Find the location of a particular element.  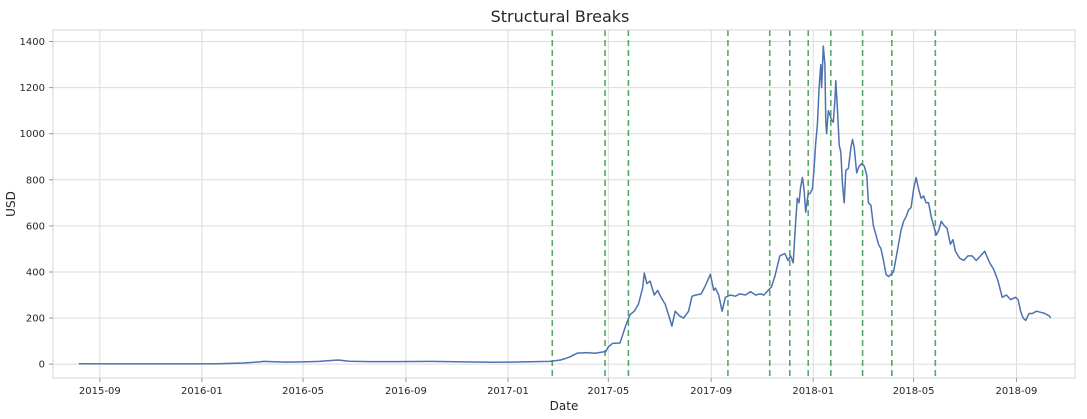

y-tick-label: 600 is located at coordinates (35, 226).